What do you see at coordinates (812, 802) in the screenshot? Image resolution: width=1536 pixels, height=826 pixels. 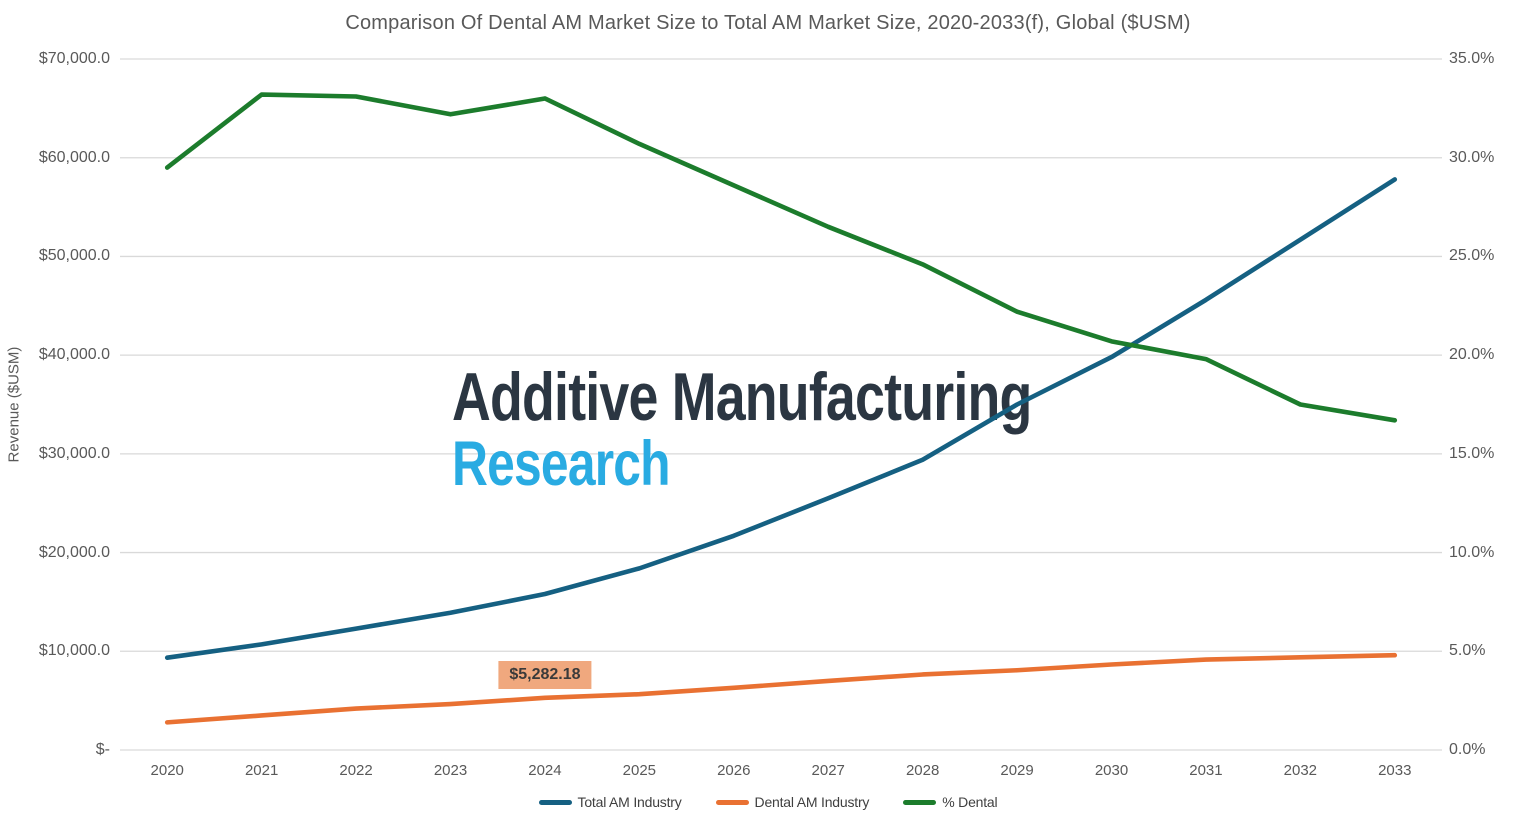 I see `legend-label: Dental AM Industry` at bounding box center [812, 802].